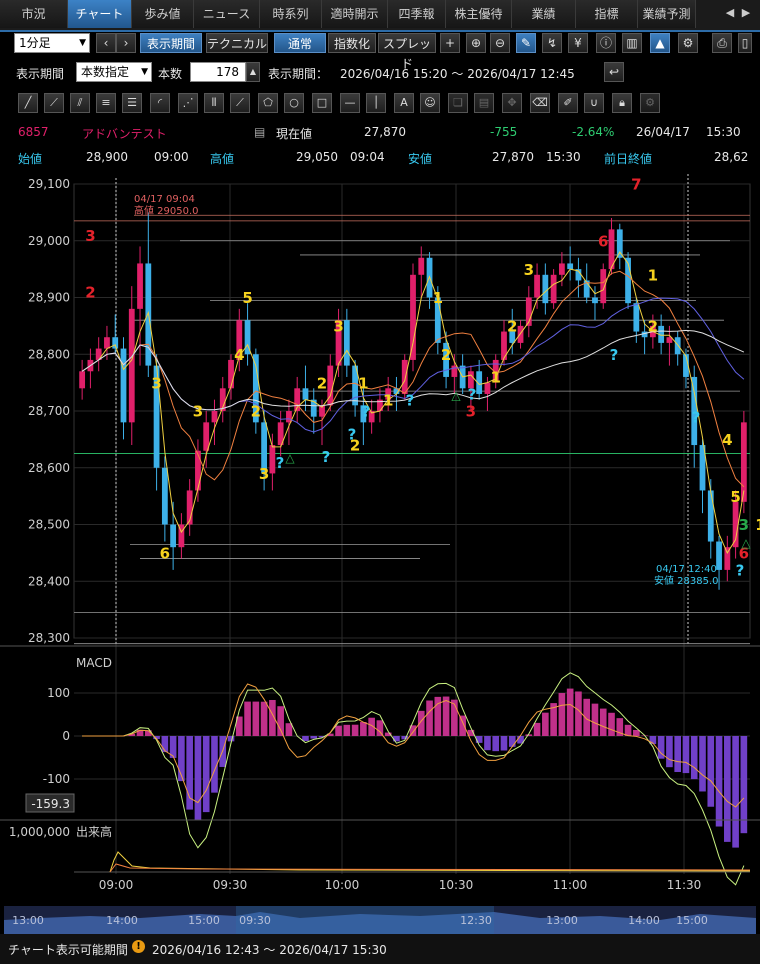 This screenshot has height=964, width=760. I want to click on period-mode-select: 本数指定 ▼, so click(114, 72).